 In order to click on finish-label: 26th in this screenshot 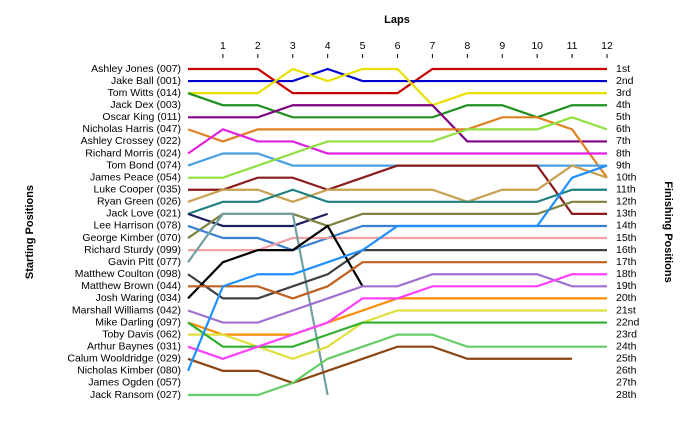, I will do `click(626, 371)`.